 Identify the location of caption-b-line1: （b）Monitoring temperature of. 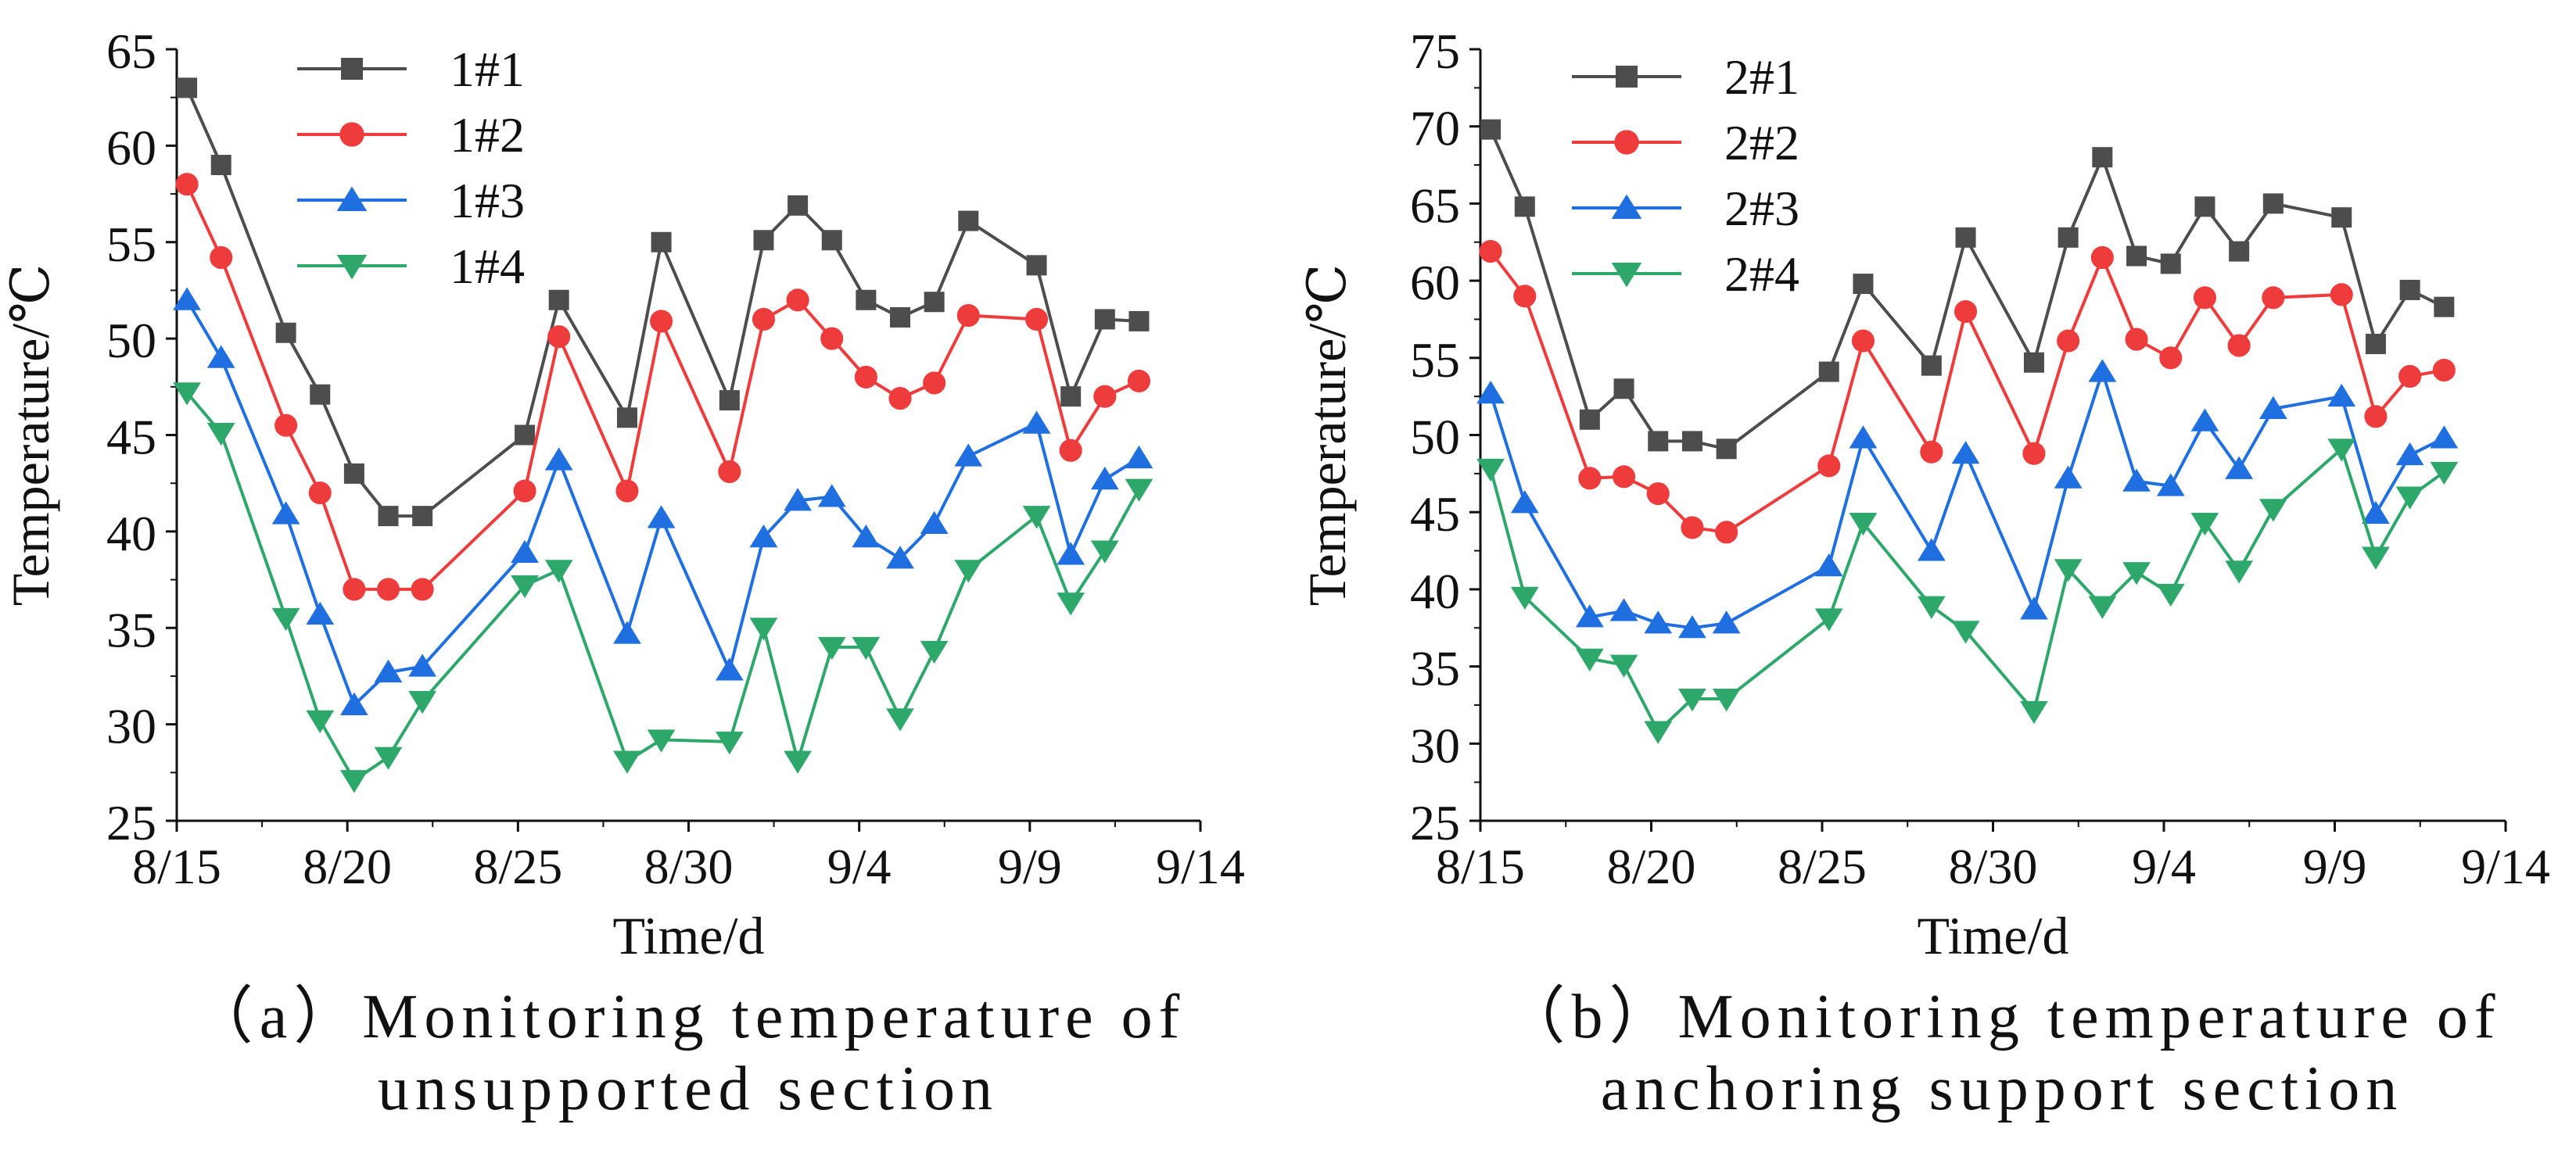
(2002, 1017).